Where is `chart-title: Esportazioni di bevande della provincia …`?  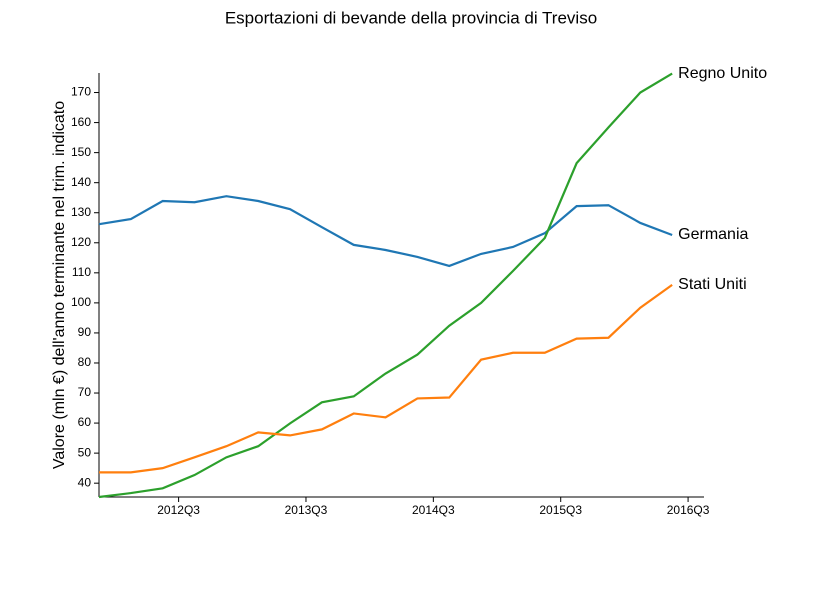
chart-title: Esportazioni di bevande della provincia … is located at coordinates (411, 17).